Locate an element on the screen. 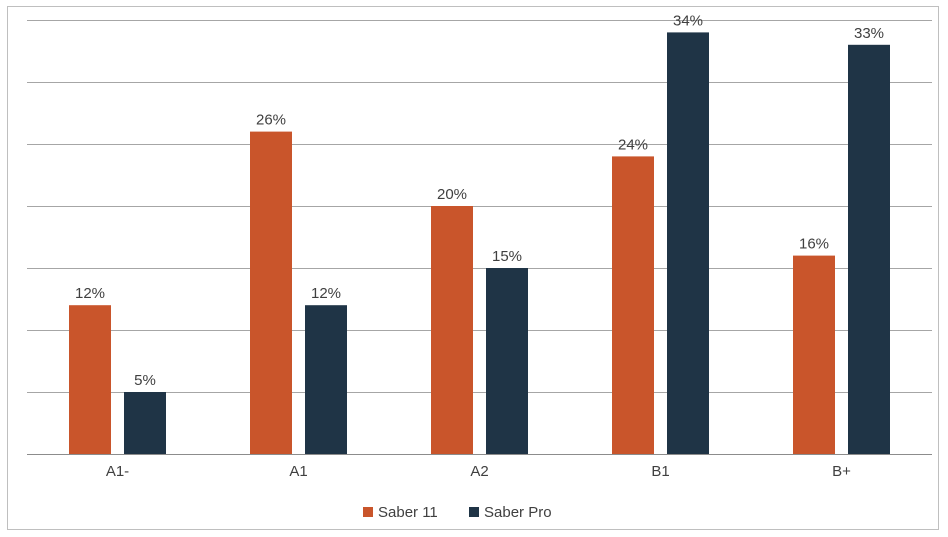 This screenshot has height=537, width=948. x-tick-label: A1 is located at coordinates (298, 471).